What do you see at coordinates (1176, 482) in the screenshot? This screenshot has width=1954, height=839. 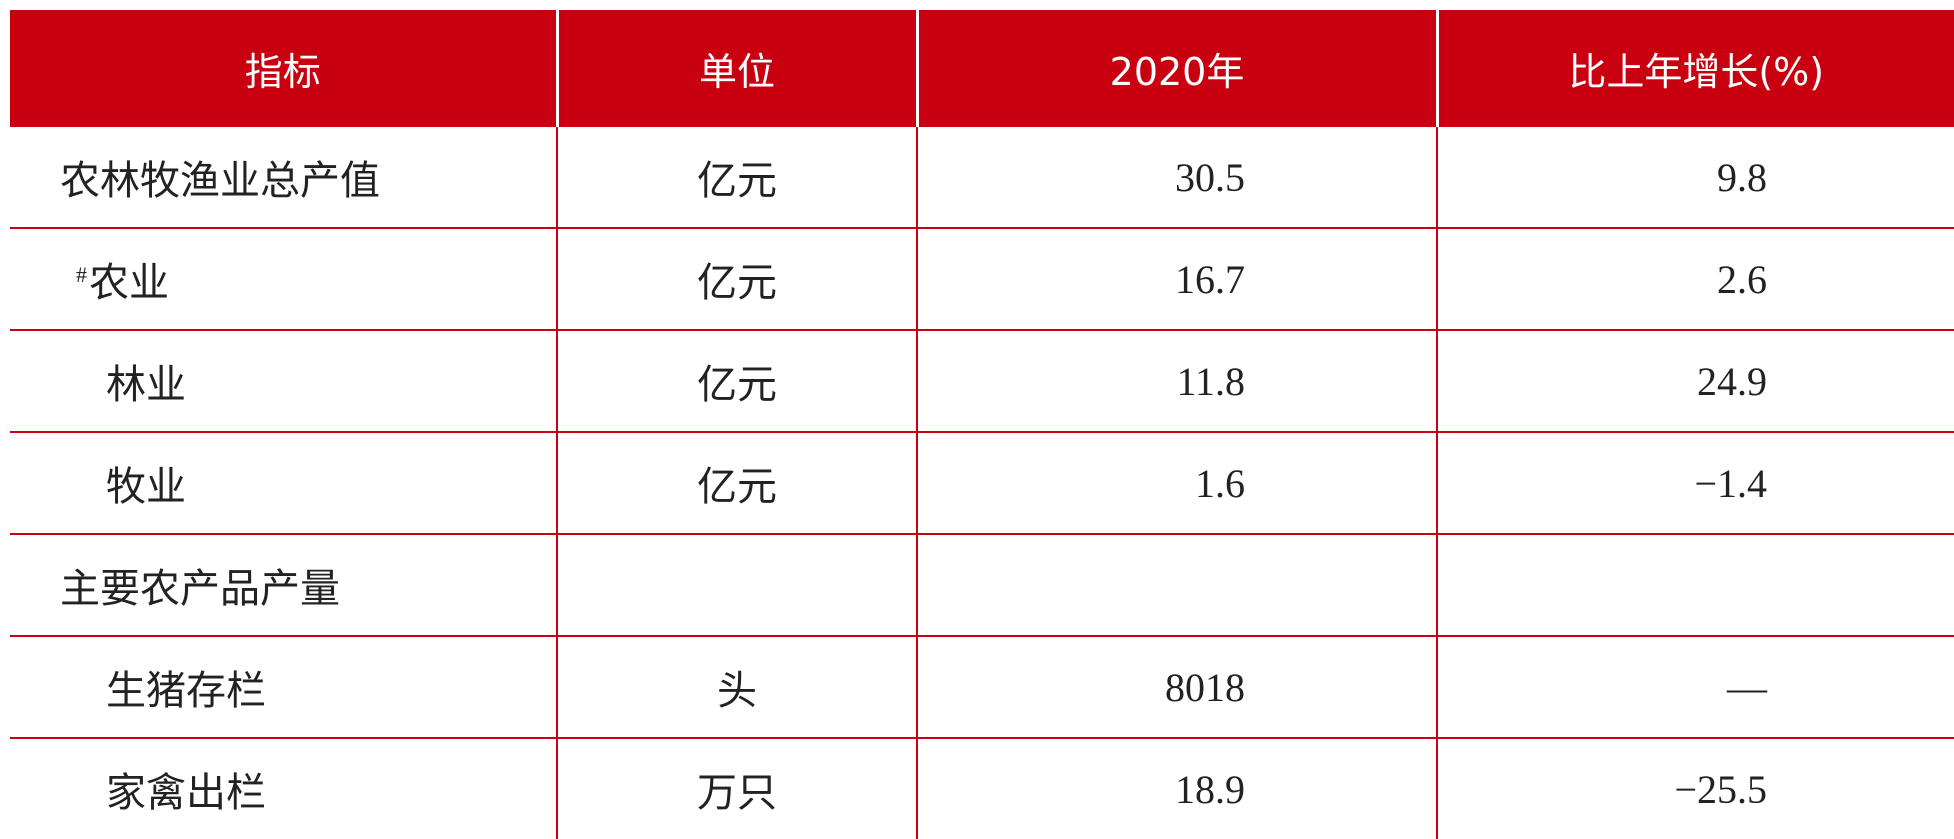 I see `value-cell: 1.6` at bounding box center [1176, 482].